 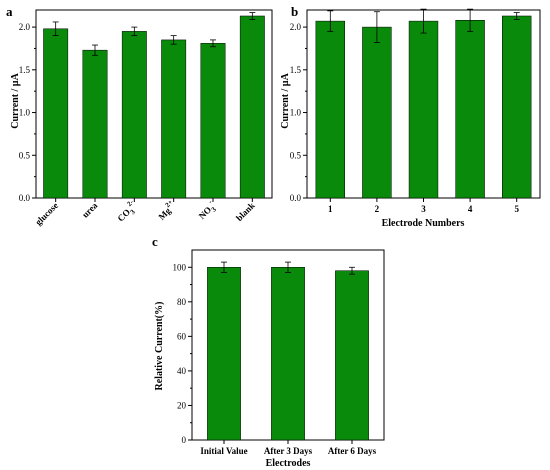 I want to click on x-tick-label: After 3 Days, so click(x=288, y=451).